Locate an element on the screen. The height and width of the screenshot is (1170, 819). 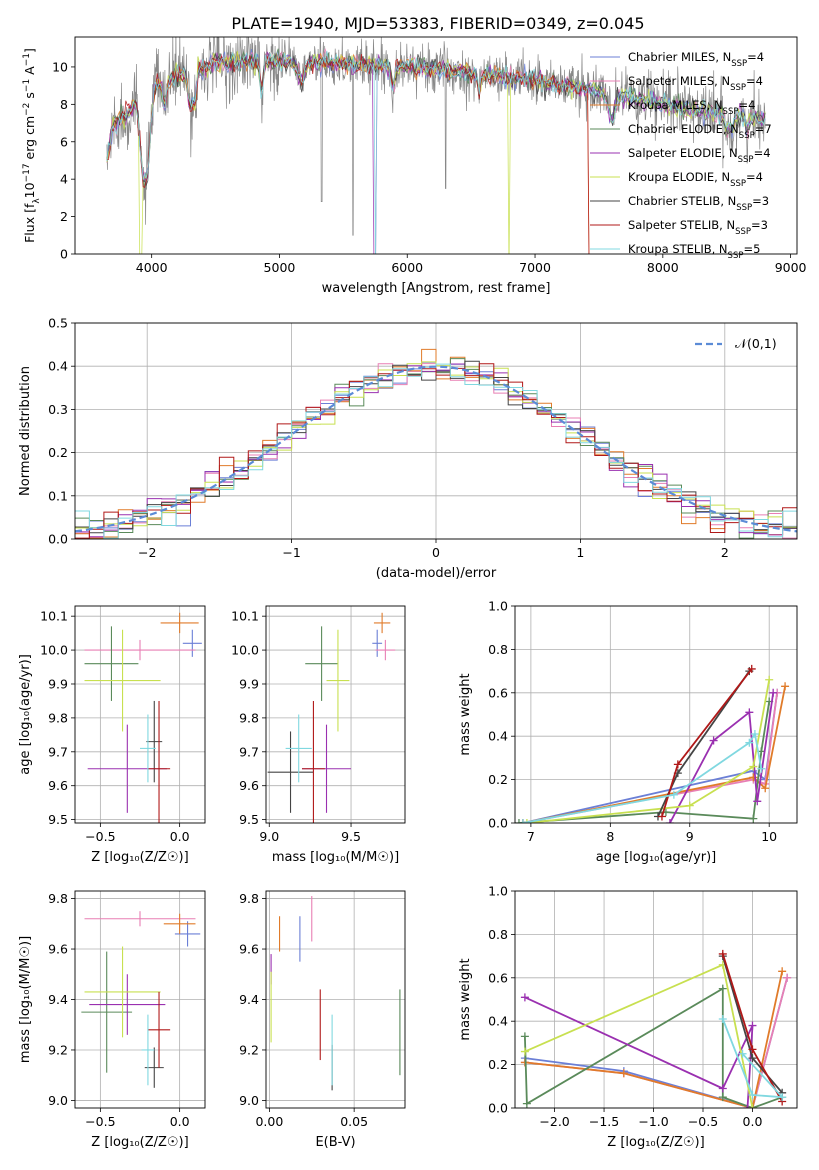
age_vs_mass-ytick-label: 10.0 is located at coordinates (245, 650).